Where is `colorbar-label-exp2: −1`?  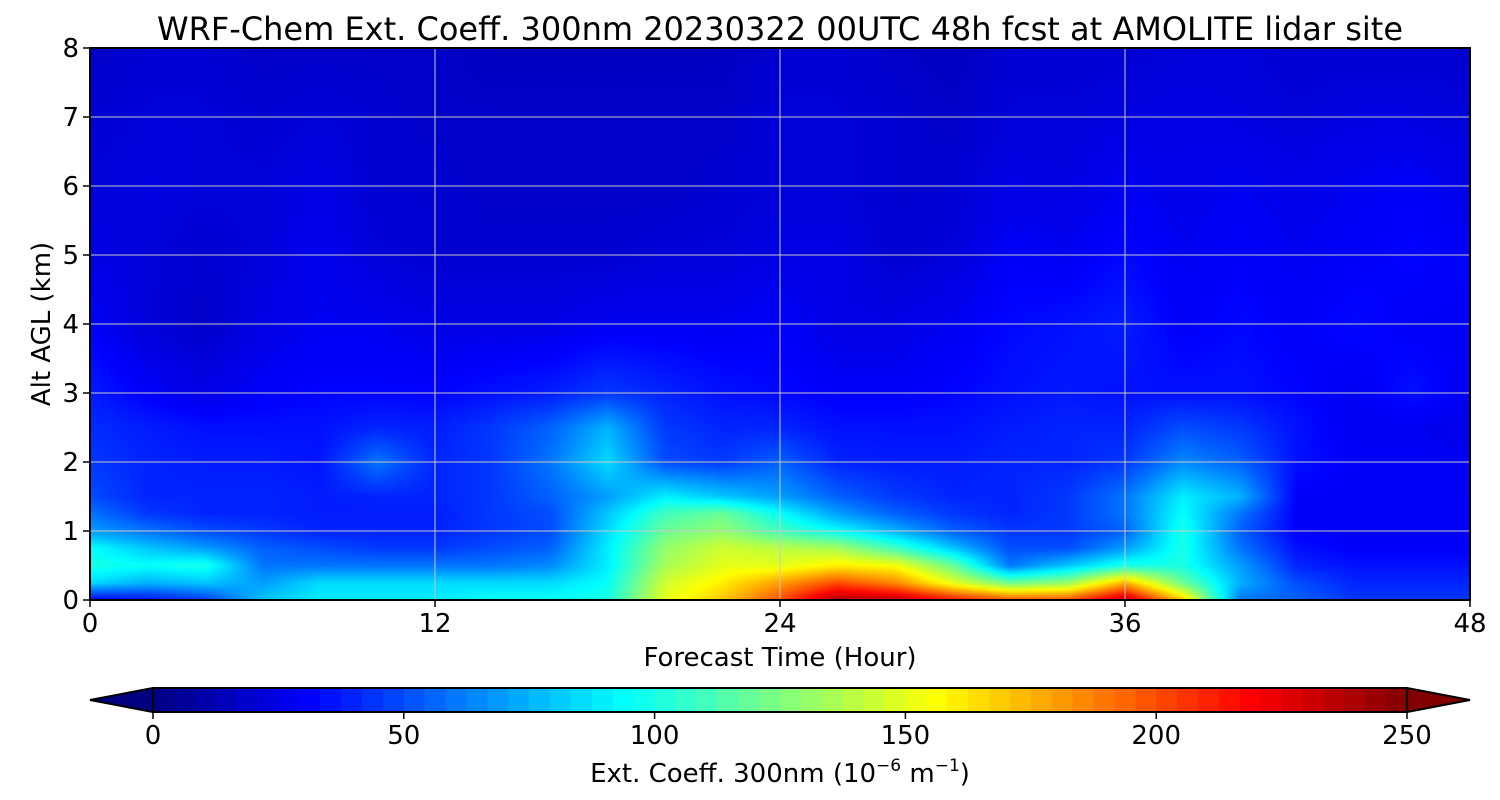
colorbar-label-exp2: −1 is located at coordinates (947, 766).